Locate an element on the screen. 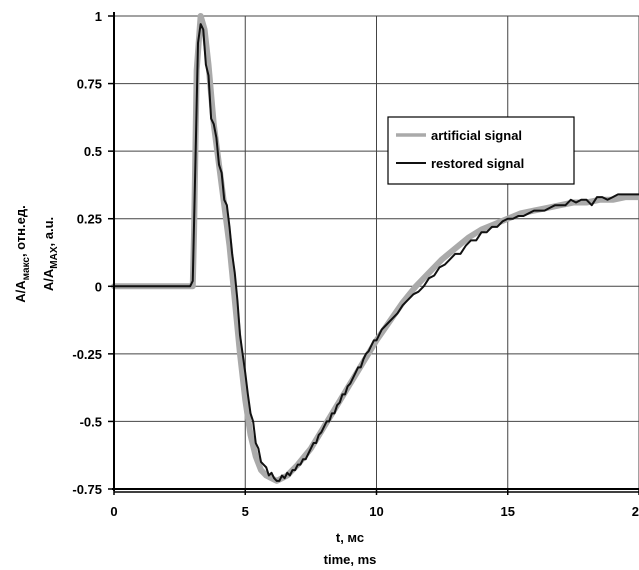 Image resolution: width=639 pixels, height=570 pixels. y-axis-label-en-main: A/A is located at coordinates (48, 279).